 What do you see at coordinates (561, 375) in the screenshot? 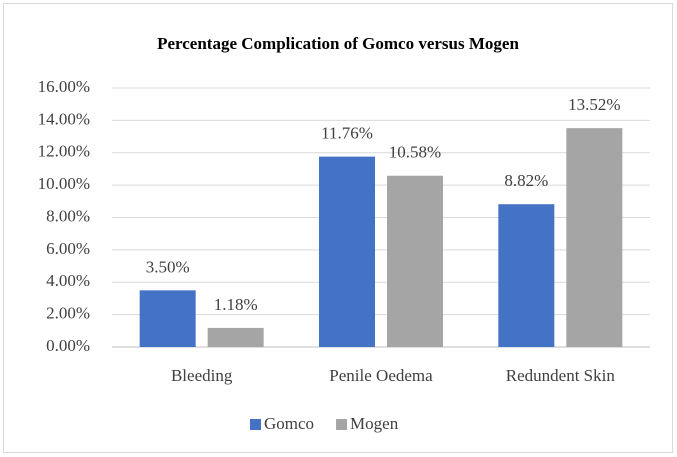
I see `x-tick-label: Redundent Skin` at bounding box center [561, 375].